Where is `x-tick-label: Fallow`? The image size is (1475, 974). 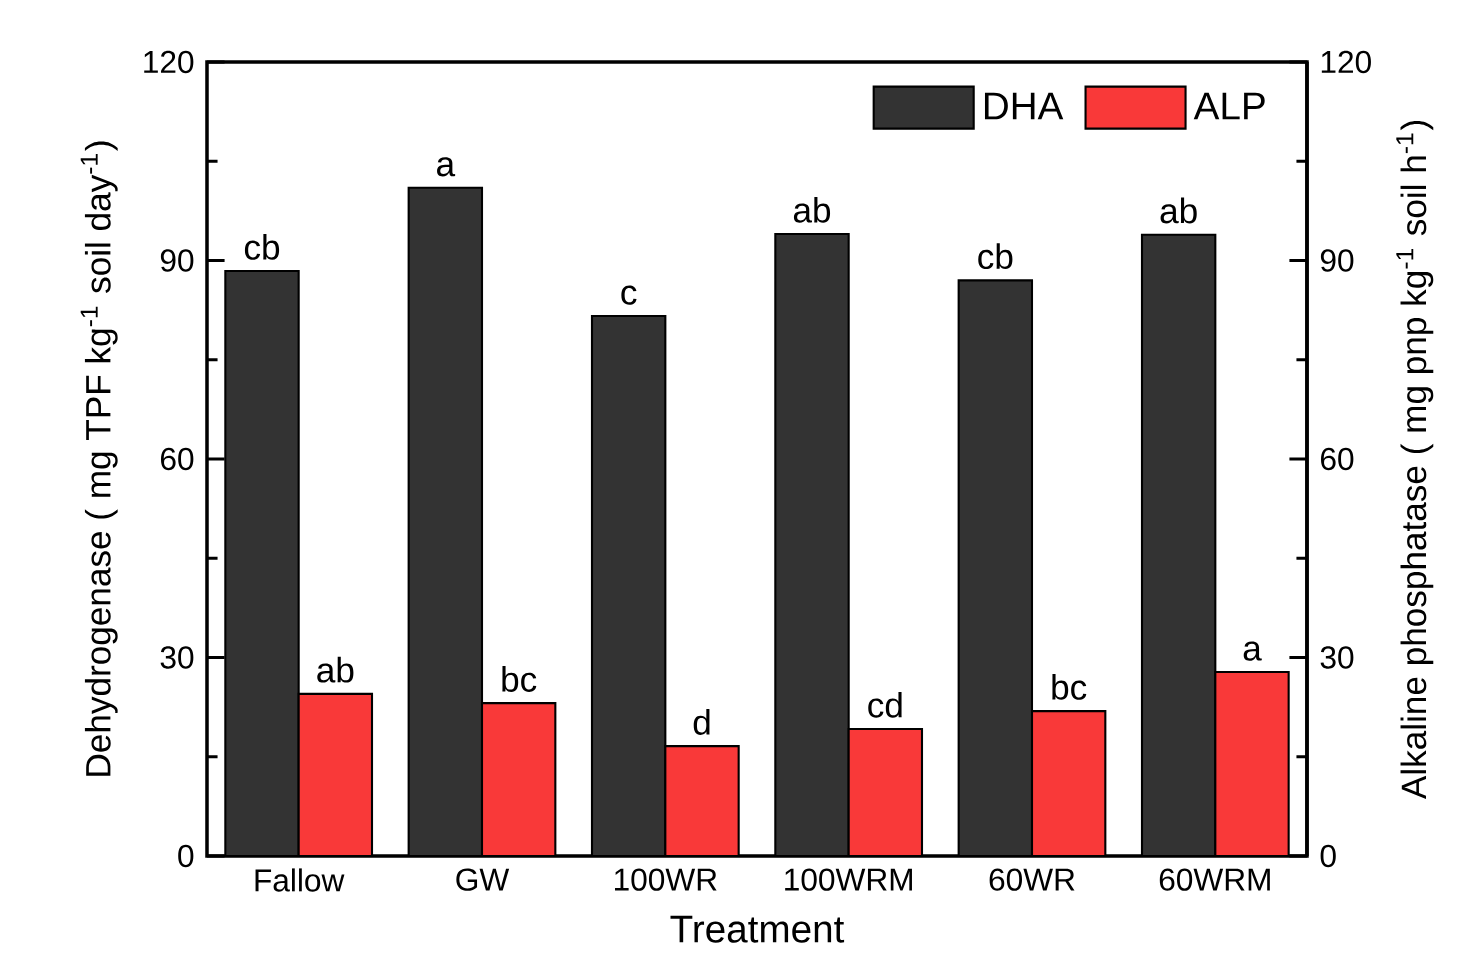 x-tick-label: Fallow is located at coordinates (300, 880).